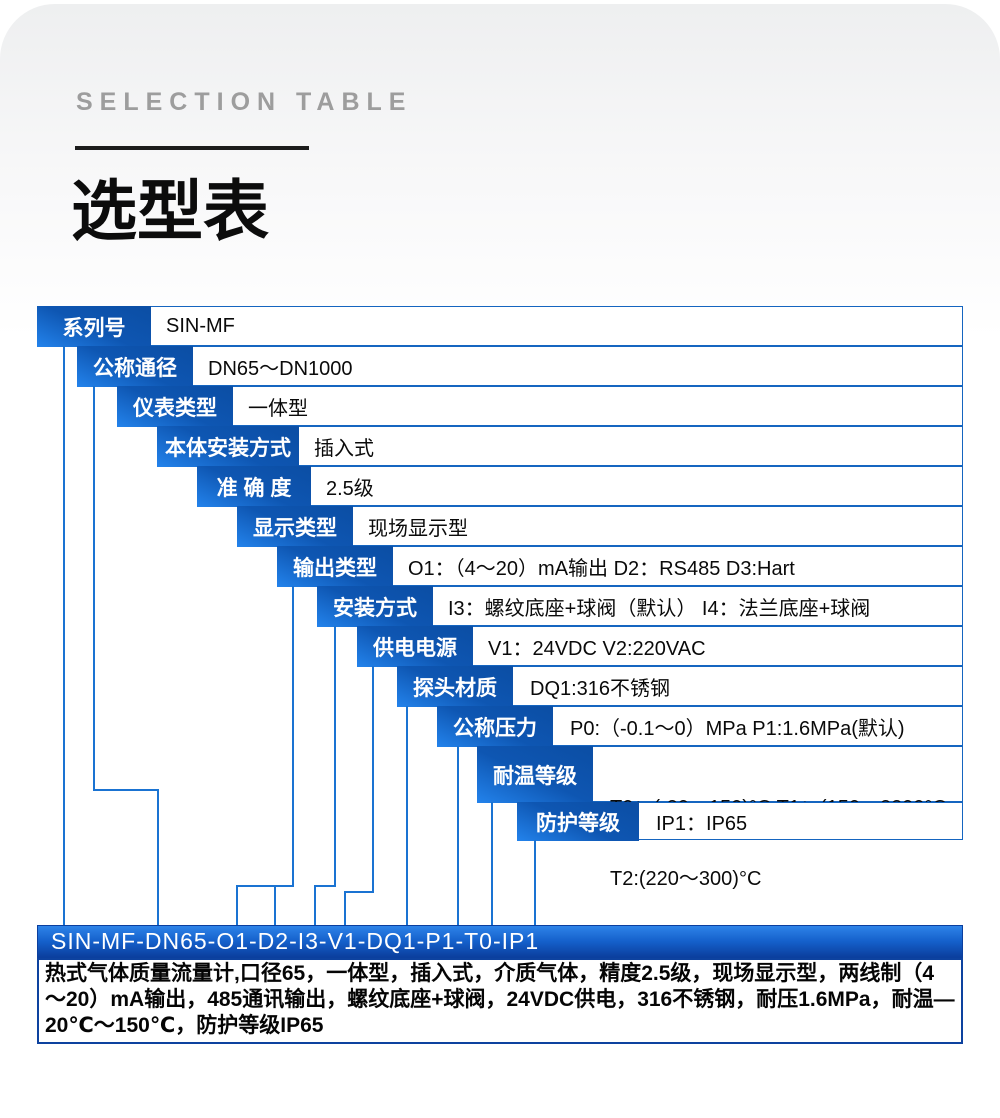 This screenshot has width=1000, height=1118. What do you see at coordinates (597, 648) in the screenshot?
I see `row-value: V1：24VDC V2:220VAC` at bounding box center [597, 648].